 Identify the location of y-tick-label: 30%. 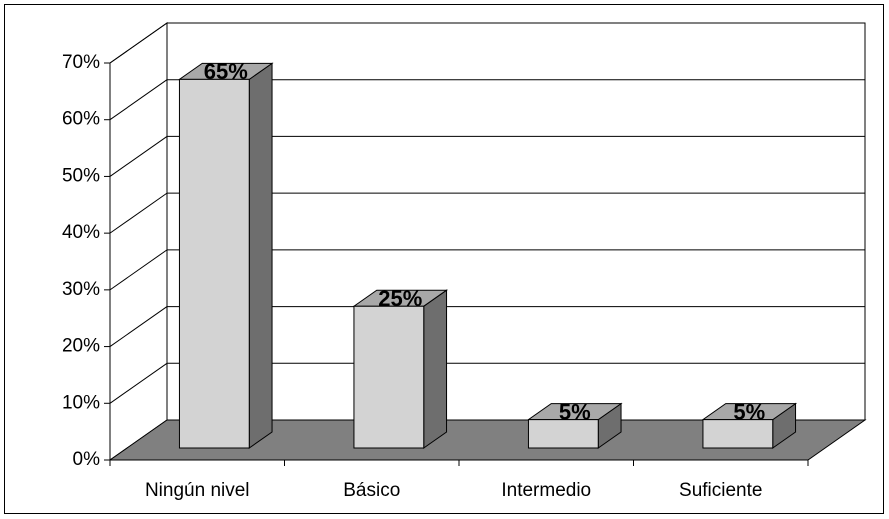
(81, 289).